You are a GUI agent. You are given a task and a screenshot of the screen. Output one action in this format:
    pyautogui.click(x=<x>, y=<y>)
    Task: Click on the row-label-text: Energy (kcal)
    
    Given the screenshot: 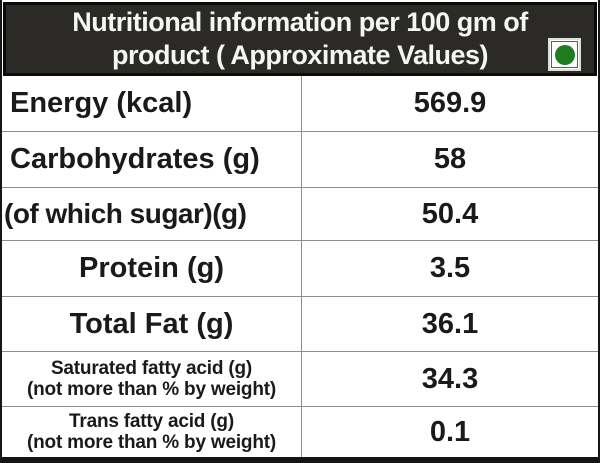 What is the action you would take?
    pyautogui.click(x=101, y=103)
    